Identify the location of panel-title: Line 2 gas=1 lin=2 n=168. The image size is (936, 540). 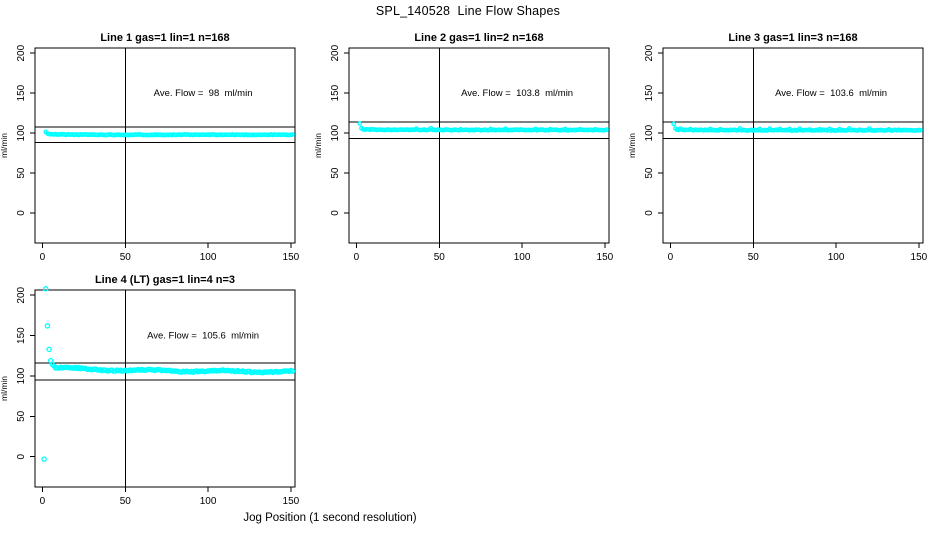
(478, 38).